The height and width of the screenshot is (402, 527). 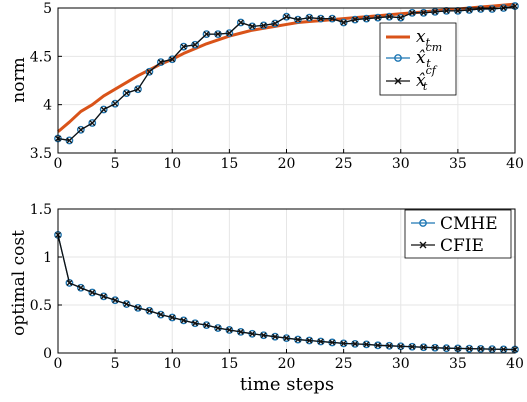 What do you see at coordinates (41, 210) in the screenshot?
I see `bottom-y-tick-label-3: 1.5` at bounding box center [41, 210].